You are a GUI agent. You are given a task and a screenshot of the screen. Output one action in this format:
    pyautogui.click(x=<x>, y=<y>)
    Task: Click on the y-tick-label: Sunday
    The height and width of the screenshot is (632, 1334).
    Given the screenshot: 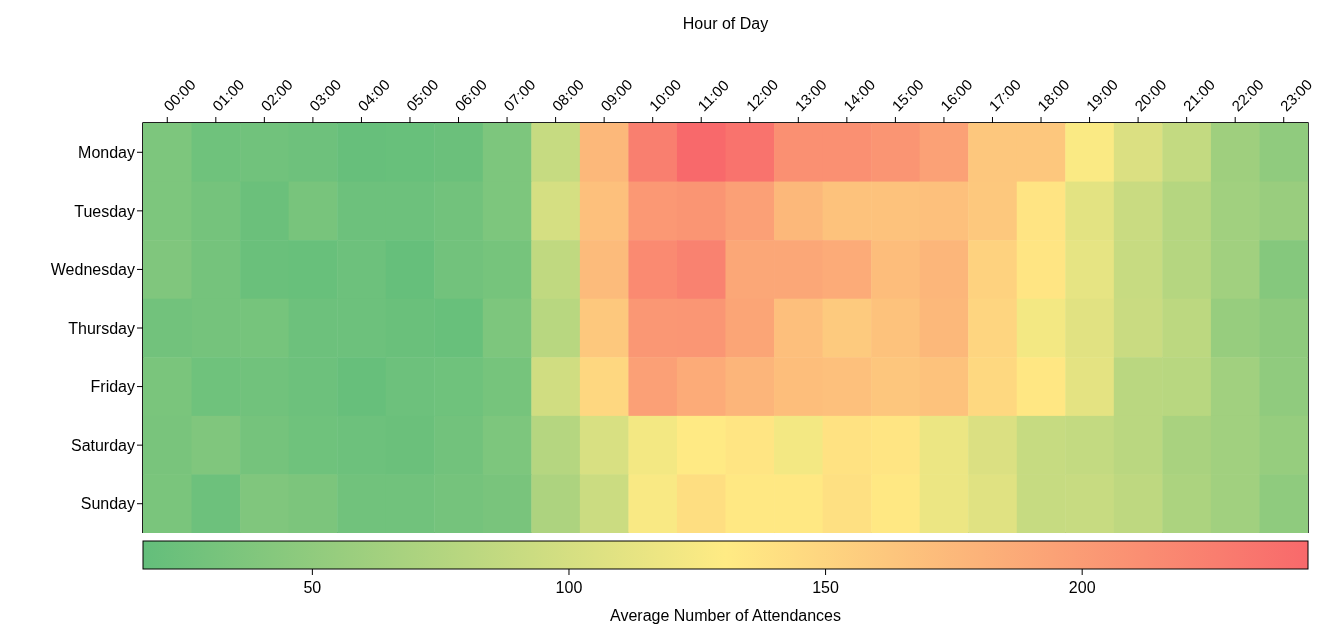 What is the action you would take?
    pyautogui.click(x=107, y=504)
    